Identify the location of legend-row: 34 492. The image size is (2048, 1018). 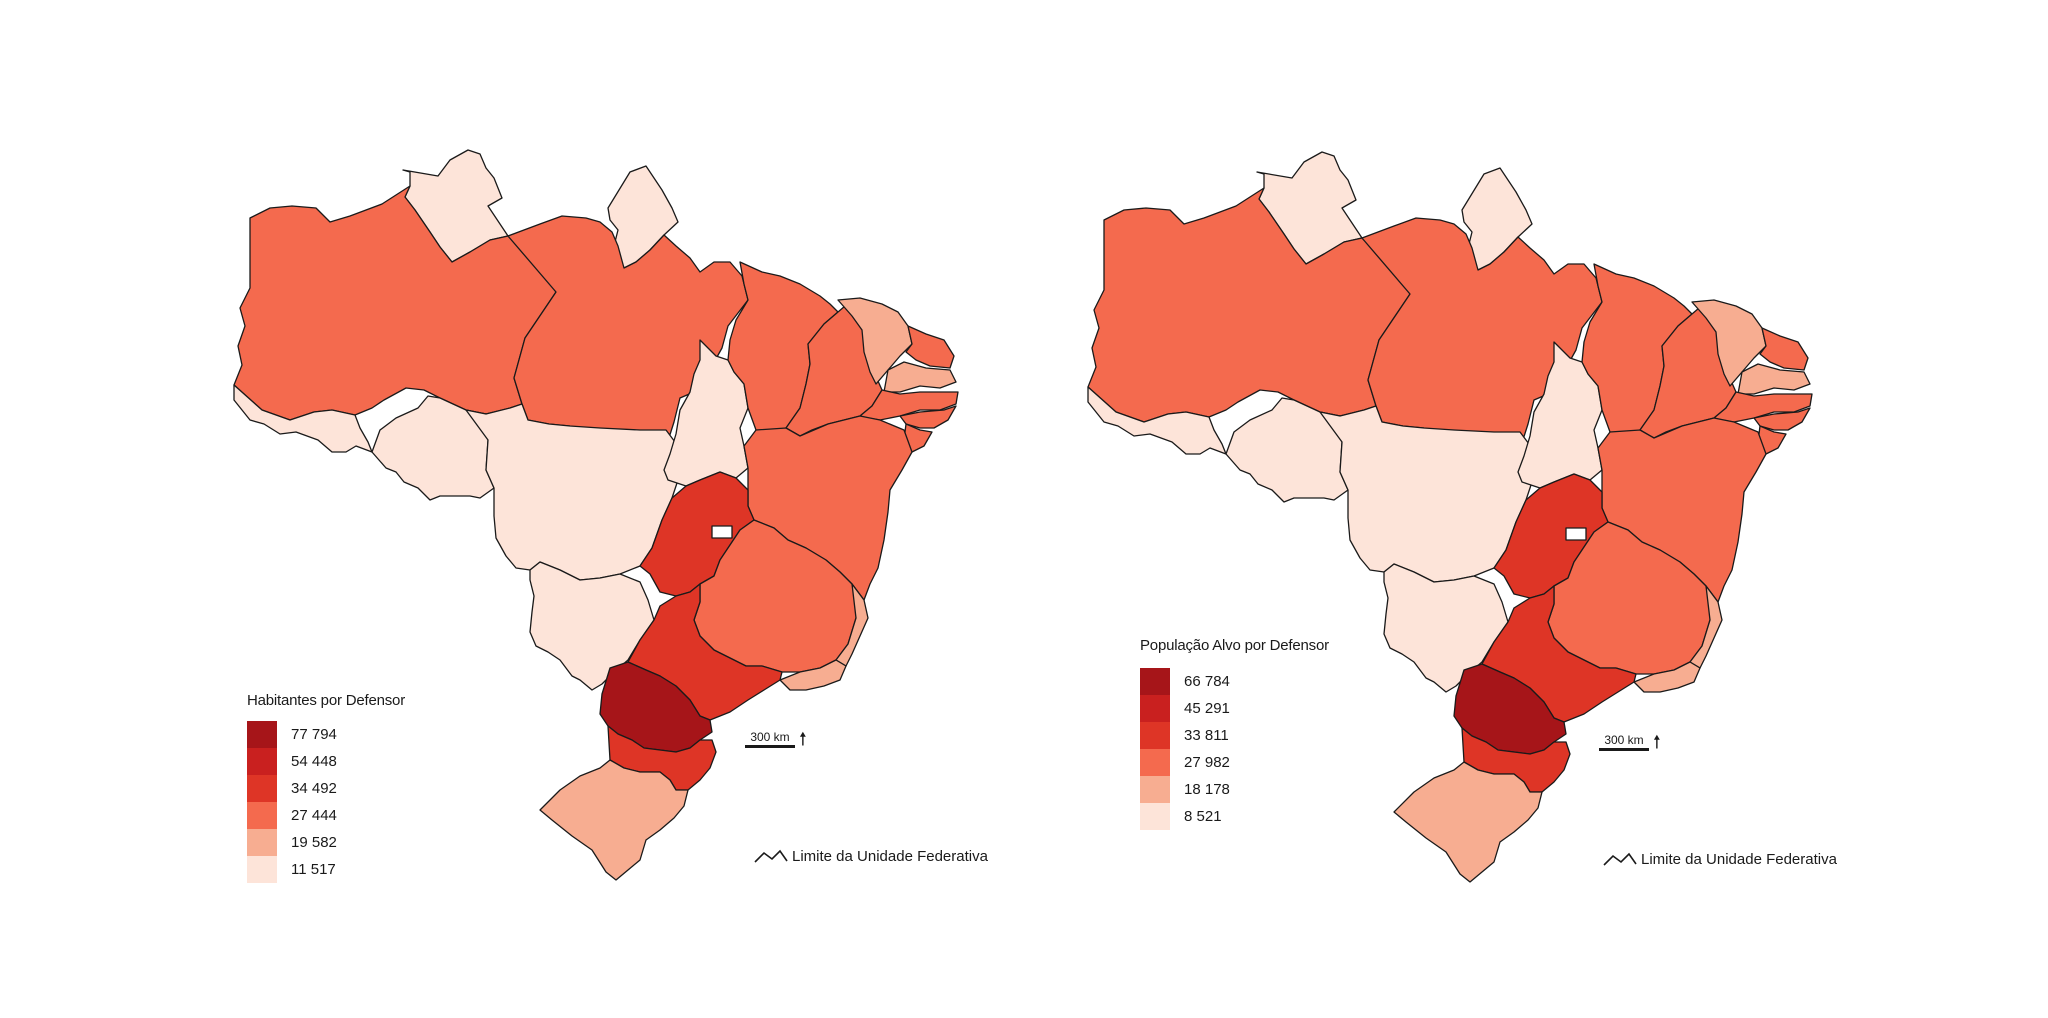
(326, 788).